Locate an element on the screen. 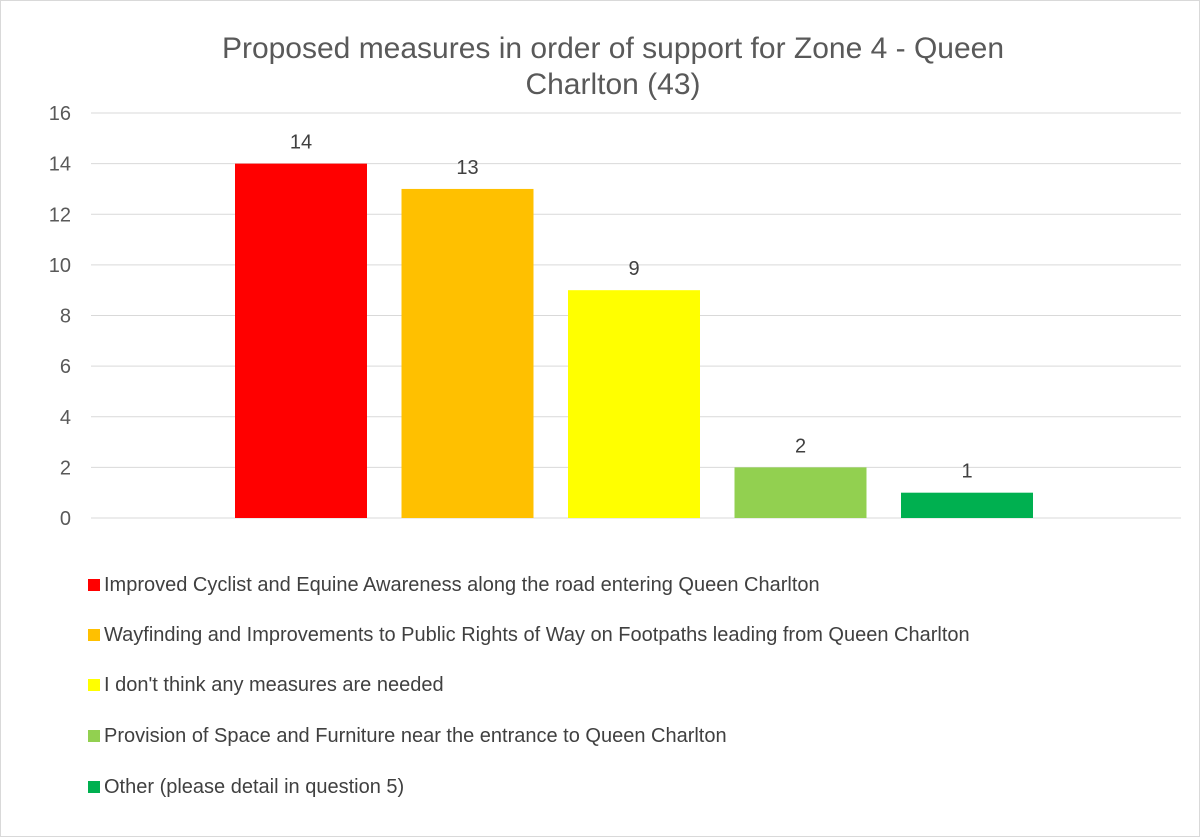  y-tick-label: 0 is located at coordinates (65, 519).